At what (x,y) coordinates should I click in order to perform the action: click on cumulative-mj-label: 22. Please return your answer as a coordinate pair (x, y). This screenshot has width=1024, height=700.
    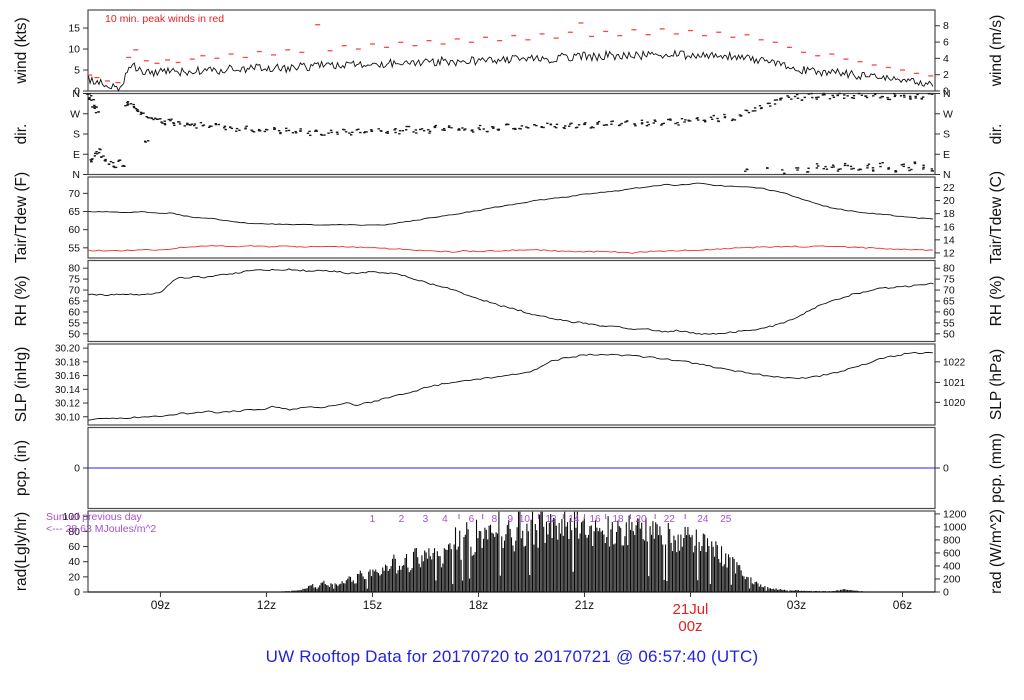
    Looking at the image, I should click on (670, 519).